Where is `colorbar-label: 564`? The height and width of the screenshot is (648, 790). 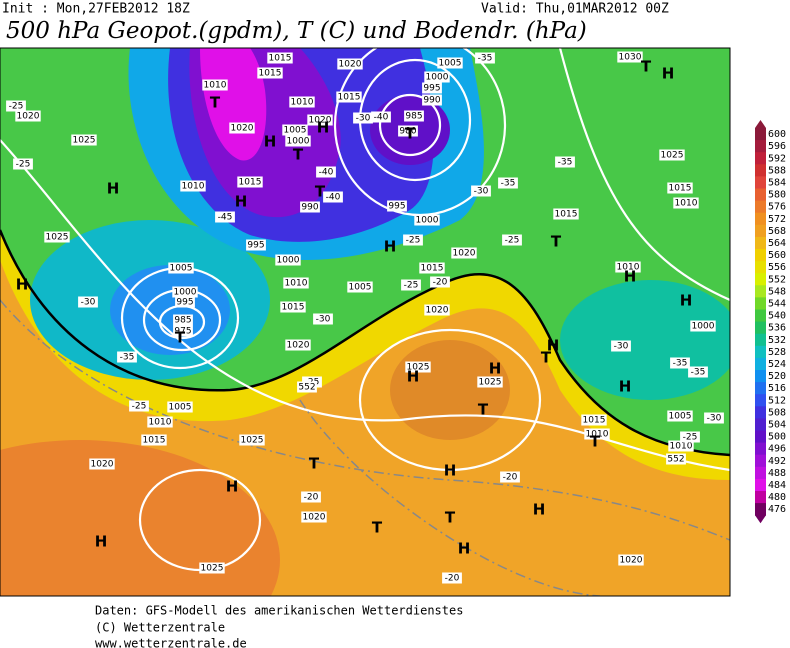
colorbar-label: 564 is located at coordinates (777, 243).